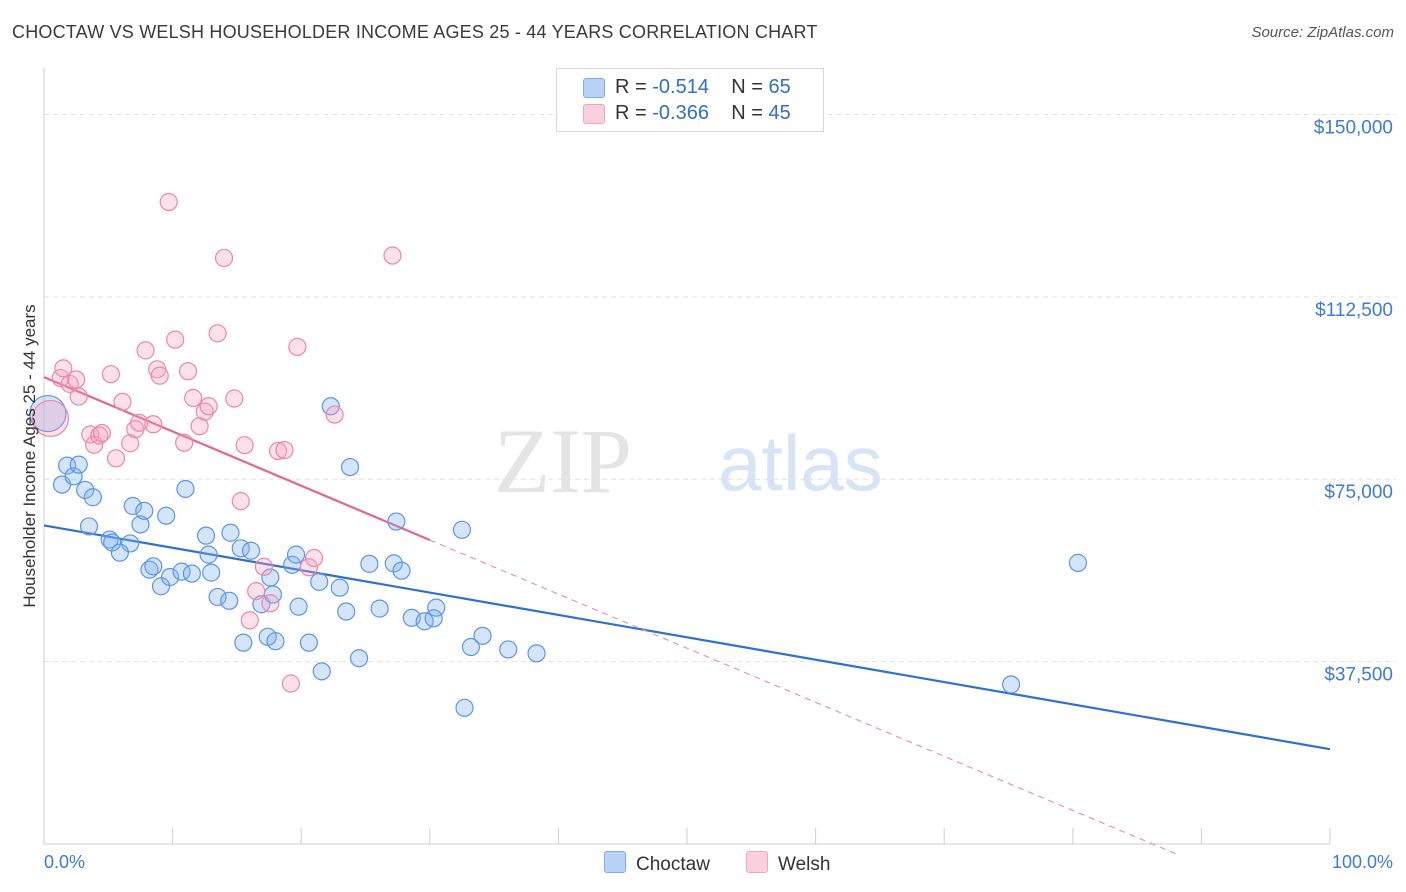  Describe the element at coordinates (779, 87) in the screenshot. I see `legend-n-value: 65` at that location.